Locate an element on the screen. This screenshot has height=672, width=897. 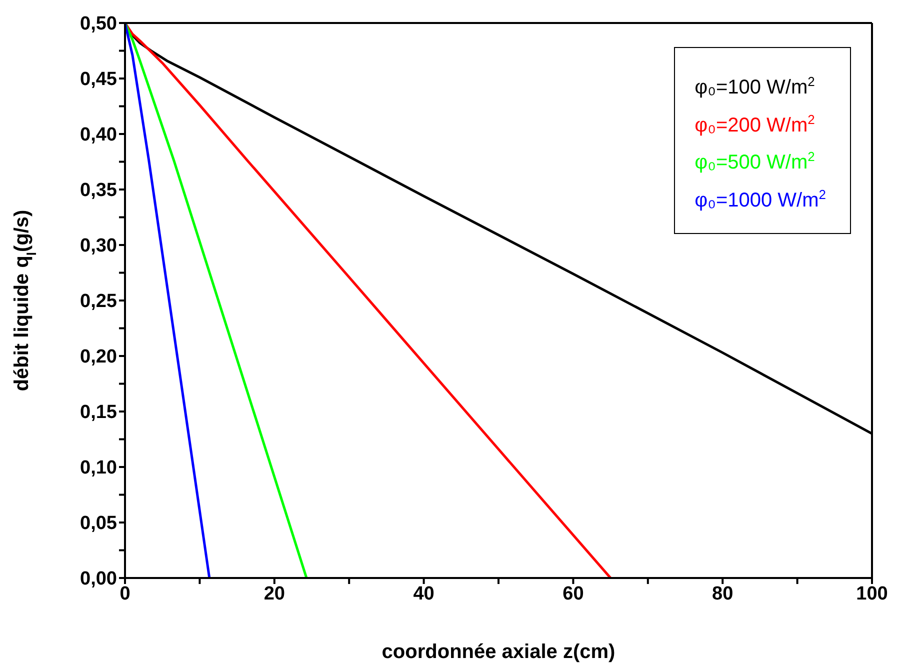
x-tick-label: 60 is located at coordinates (573, 593).